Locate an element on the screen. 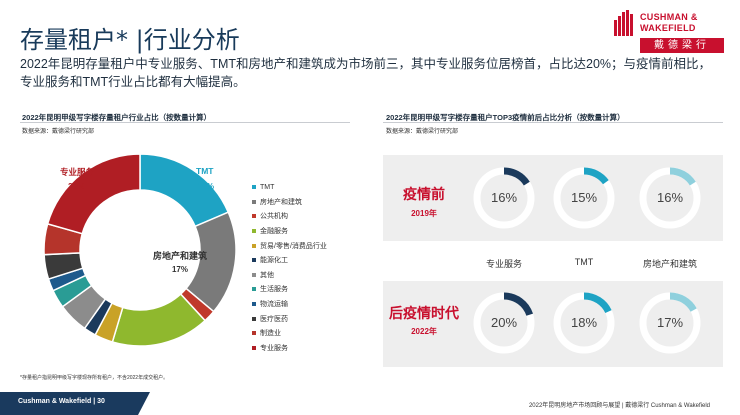 This screenshot has width=740, height=415. category-label-real-estate: 房地产和建筑 is located at coordinates (669, 264).